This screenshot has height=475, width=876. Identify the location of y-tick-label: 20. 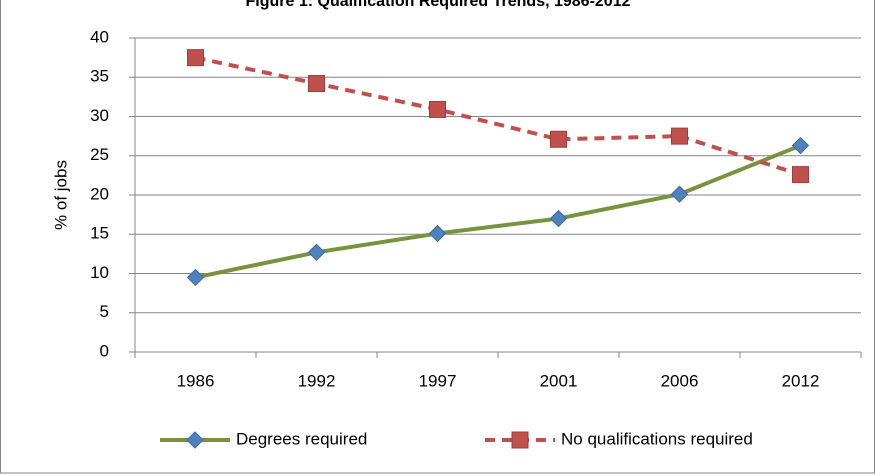
(99, 193).